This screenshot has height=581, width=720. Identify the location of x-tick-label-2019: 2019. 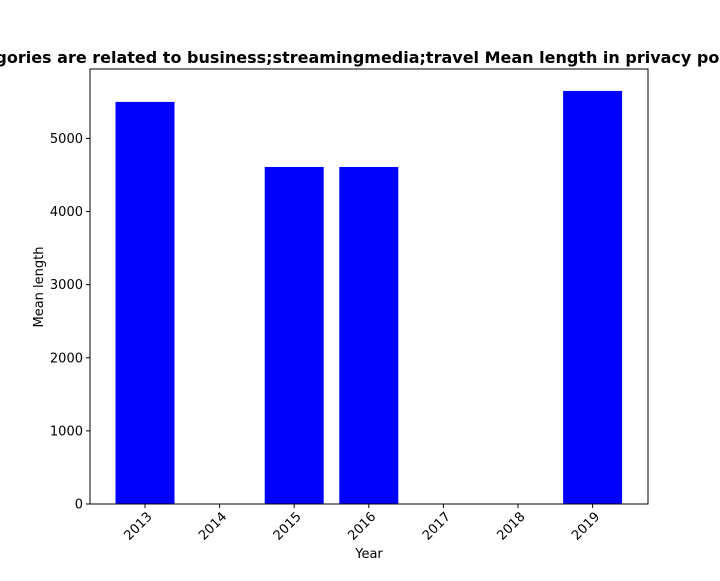
(586, 527).